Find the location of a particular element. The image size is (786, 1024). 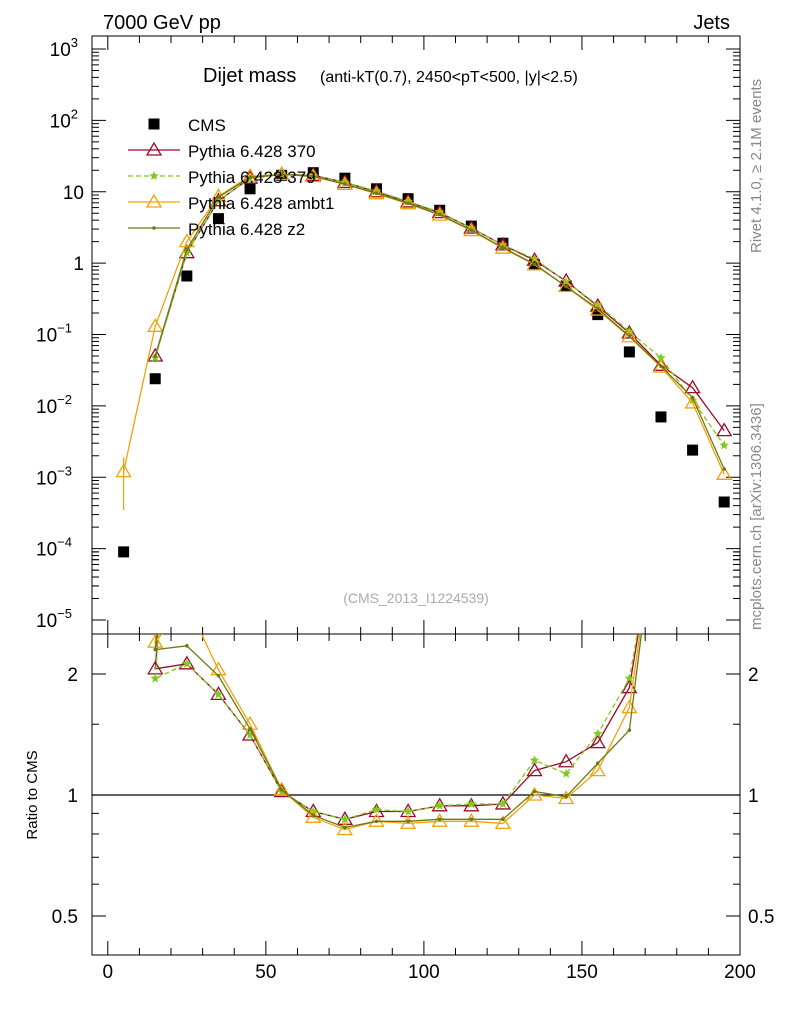

legend-entry: CMS is located at coordinates (187, 125).